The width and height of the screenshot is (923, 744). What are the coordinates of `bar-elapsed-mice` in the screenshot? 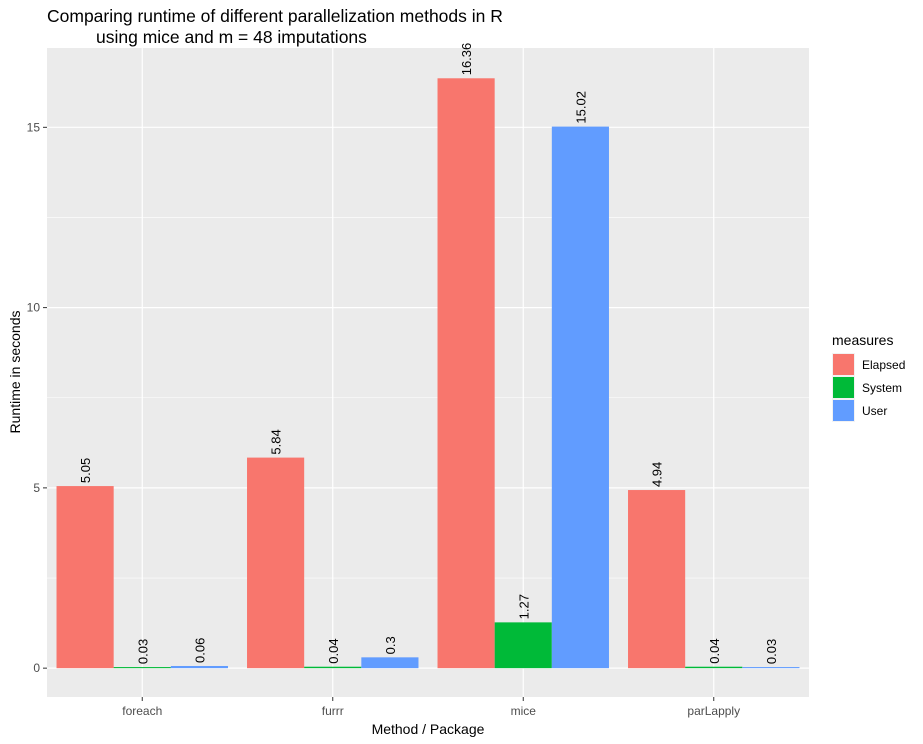 It's located at (466, 373).